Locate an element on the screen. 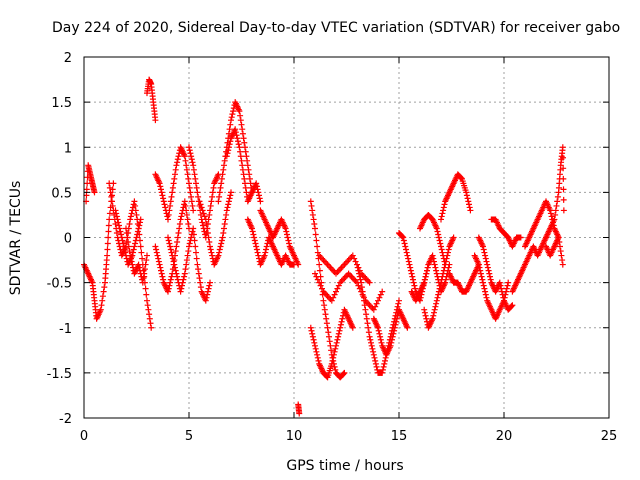 The height and width of the screenshot is (480, 640). y-tick-label: 2 is located at coordinates (68, 58).